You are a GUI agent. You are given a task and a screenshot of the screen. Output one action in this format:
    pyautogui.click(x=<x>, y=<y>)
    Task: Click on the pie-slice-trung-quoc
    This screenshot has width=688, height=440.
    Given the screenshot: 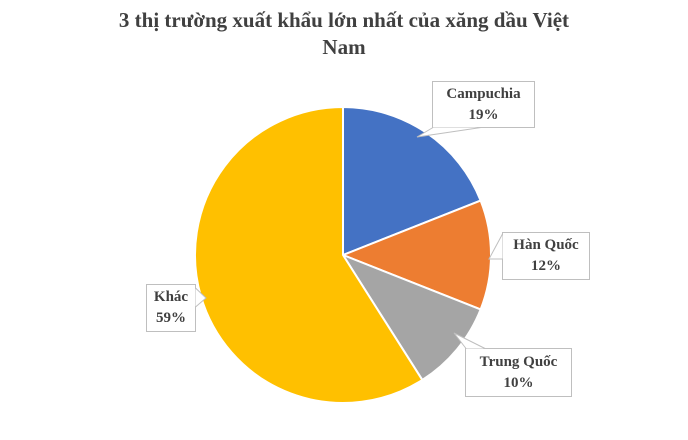 What is the action you would take?
    pyautogui.click(x=412, y=317)
    